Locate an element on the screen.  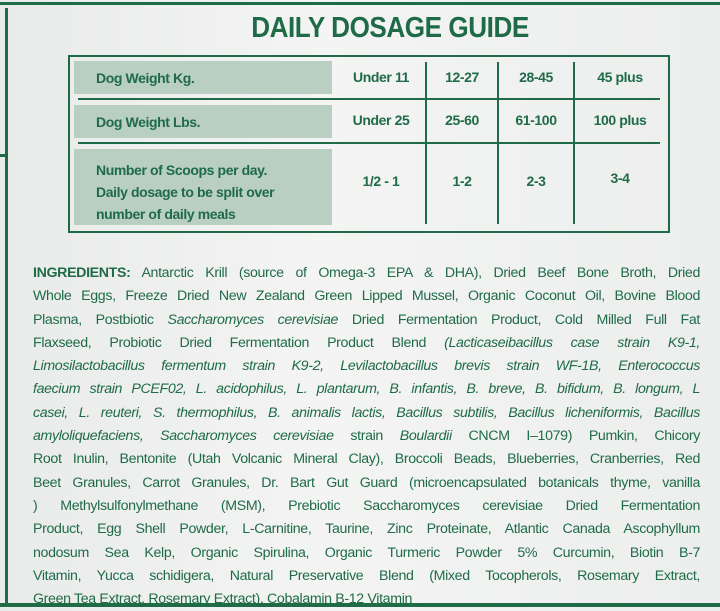
ingredients-segment: CNCM I–1079) Pumkin, Chicory is located at coordinates (576, 436).